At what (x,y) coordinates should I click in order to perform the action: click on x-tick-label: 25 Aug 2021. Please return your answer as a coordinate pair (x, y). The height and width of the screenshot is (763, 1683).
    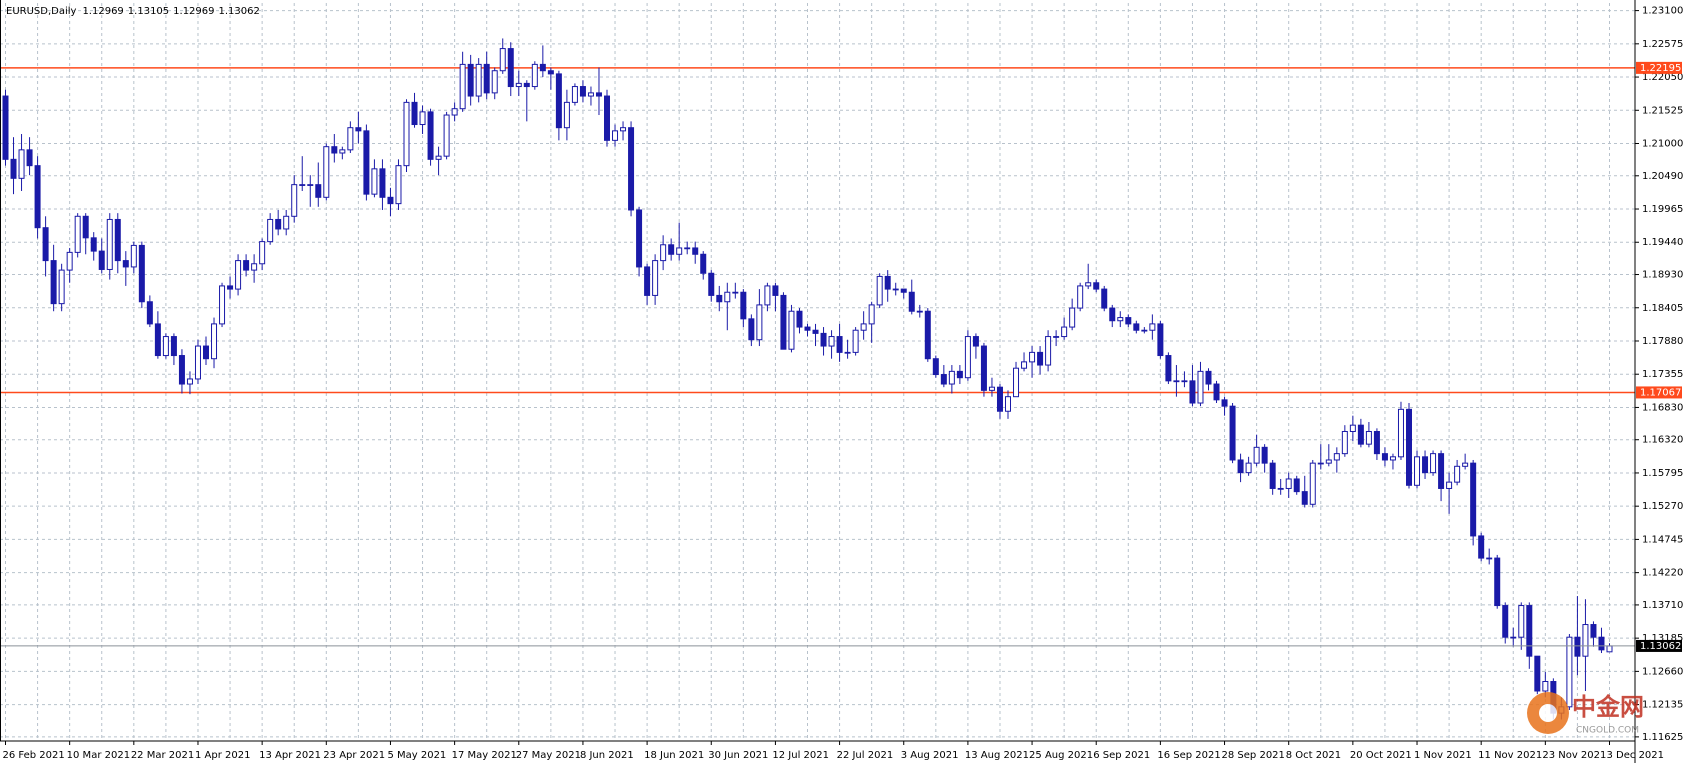
    Looking at the image, I should click on (1061, 755).